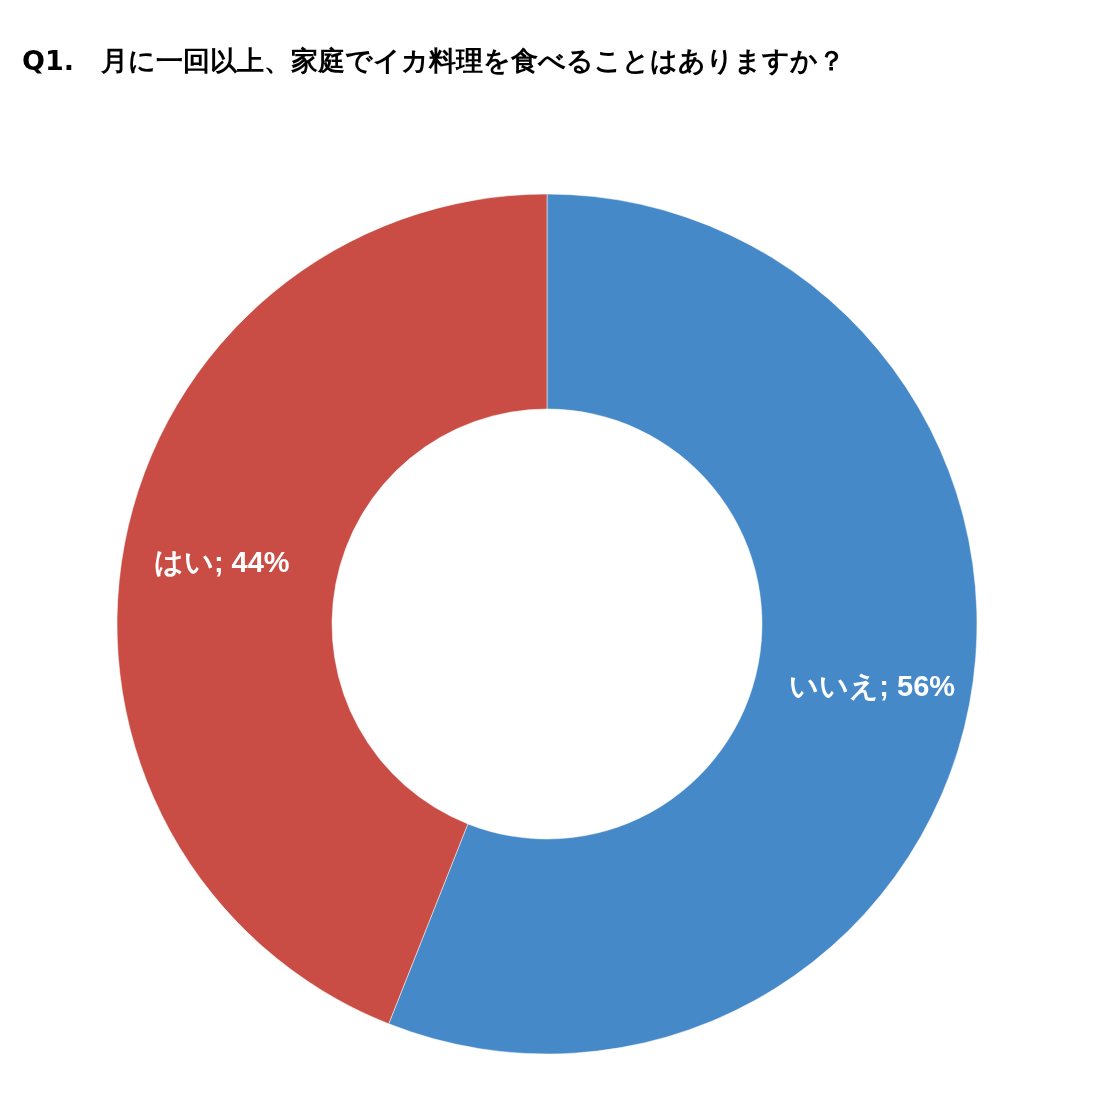  What do you see at coordinates (251, 561) in the screenshot?
I see `data-label: ; 44%` at bounding box center [251, 561].